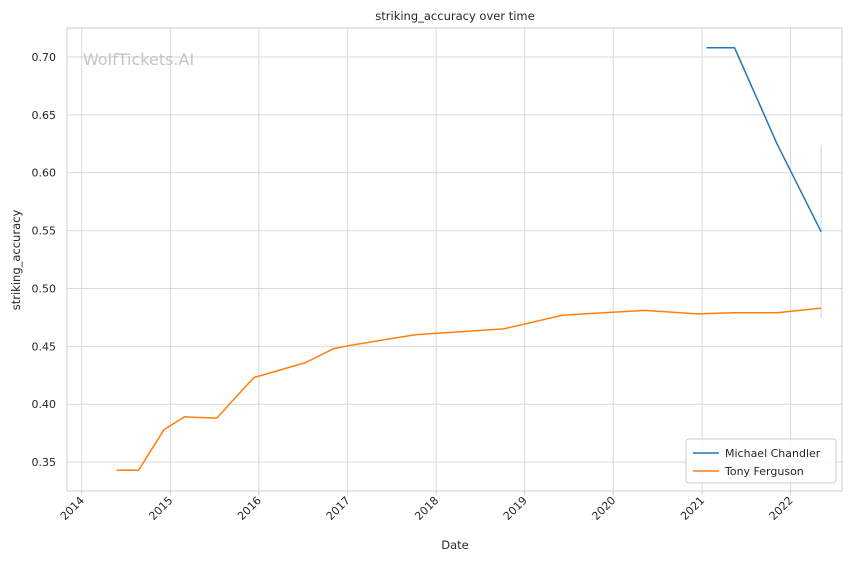  What do you see at coordinates (455, 545) in the screenshot?
I see `x-axis-title: Date` at bounding box center [455, 545].